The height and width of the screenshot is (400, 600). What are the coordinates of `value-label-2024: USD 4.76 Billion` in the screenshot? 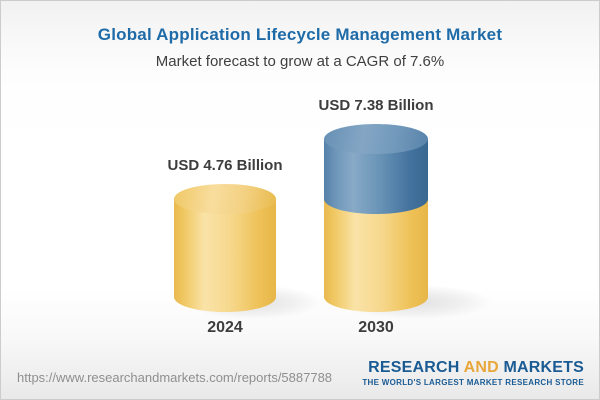 It's located at (225, 165).